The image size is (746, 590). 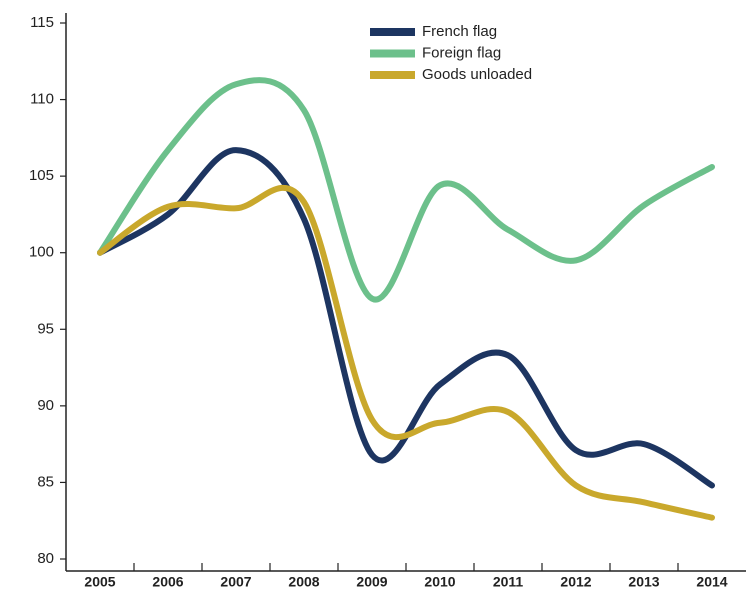 I want to click on x-tick-label: 2012, so click(x=575, y=582).